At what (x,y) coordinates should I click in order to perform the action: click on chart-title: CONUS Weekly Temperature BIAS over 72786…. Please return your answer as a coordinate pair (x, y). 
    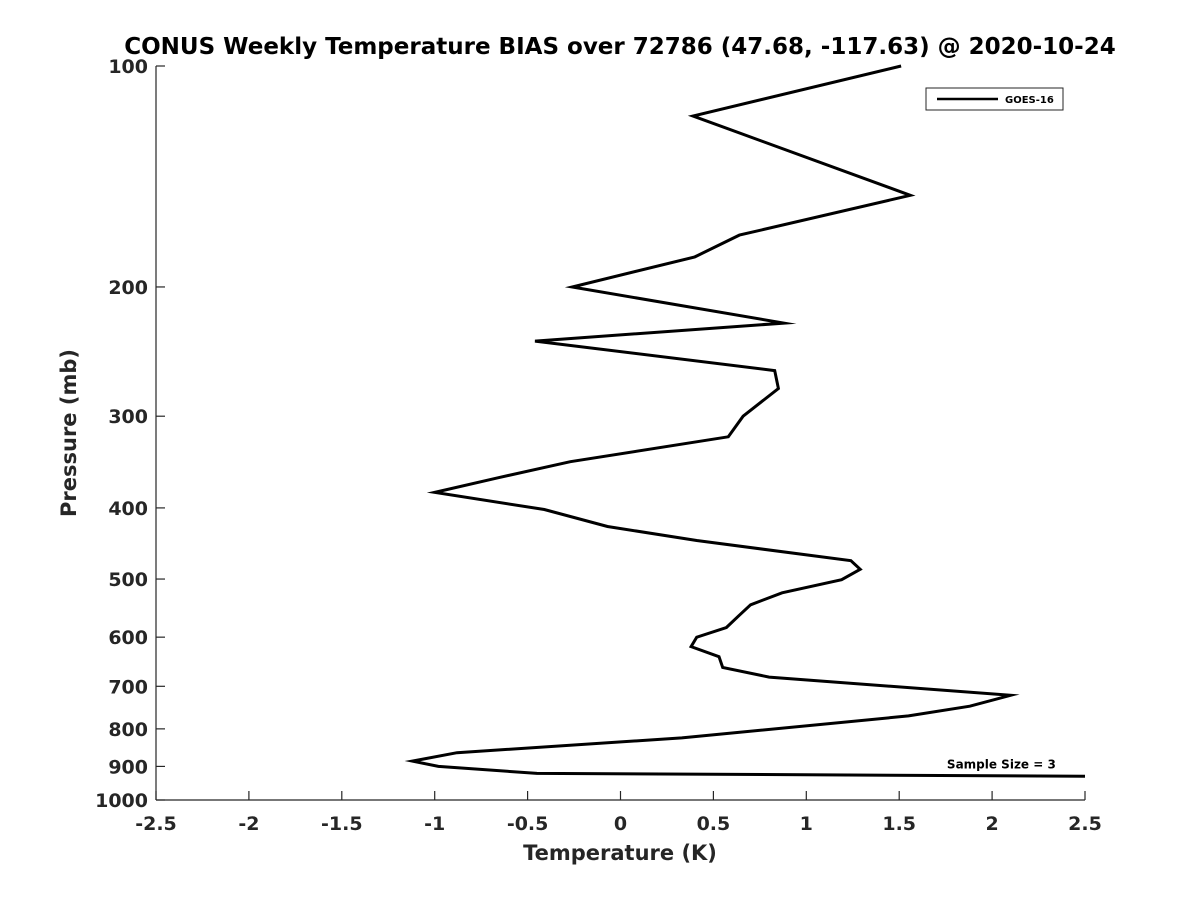
    Looking at the image, I should click on (619, 47).